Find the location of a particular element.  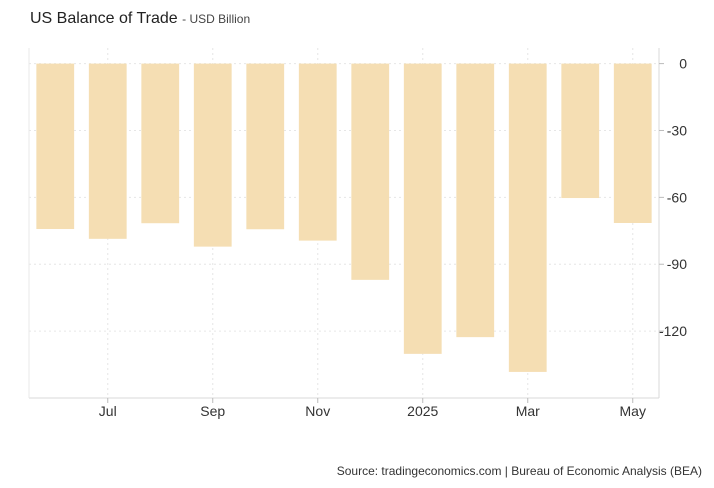

x-tick-label: May is located at coordinates (633, 411).